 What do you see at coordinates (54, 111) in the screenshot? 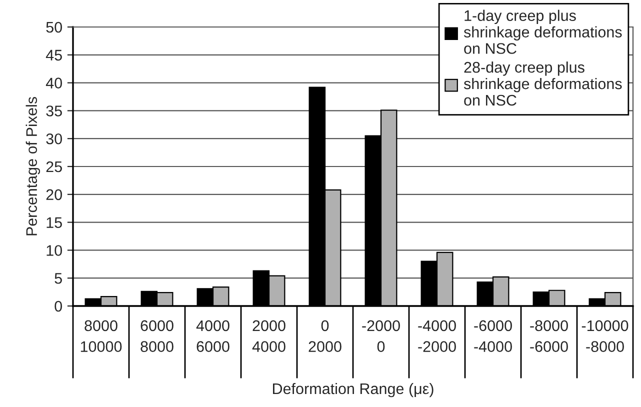
I see `y-tick-label: 35` at bounding box center [54, 111].